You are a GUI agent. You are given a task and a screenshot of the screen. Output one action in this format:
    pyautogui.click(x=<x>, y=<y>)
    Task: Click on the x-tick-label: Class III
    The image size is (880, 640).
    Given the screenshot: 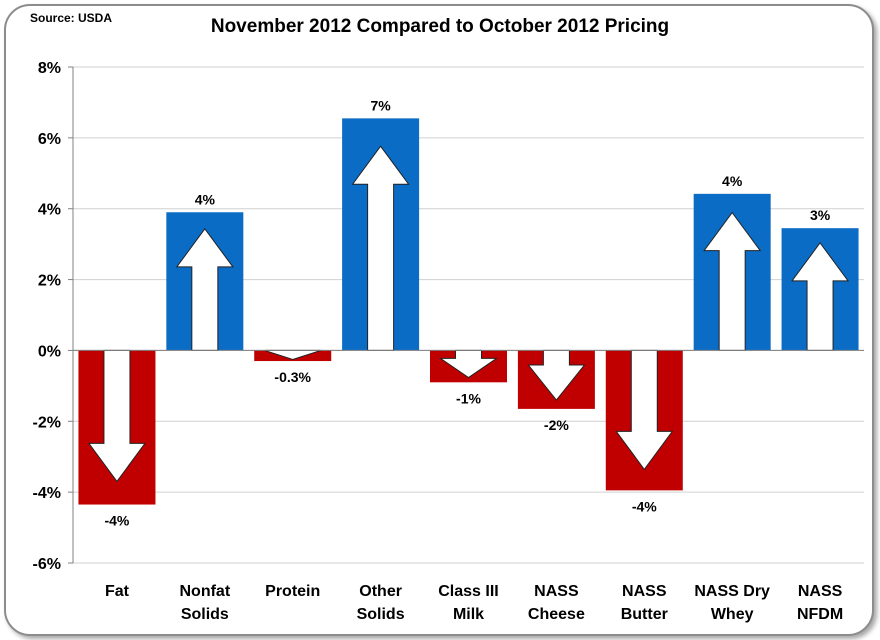 What is the action you would take?
    pyautogui.click(x=468, y=591)
    